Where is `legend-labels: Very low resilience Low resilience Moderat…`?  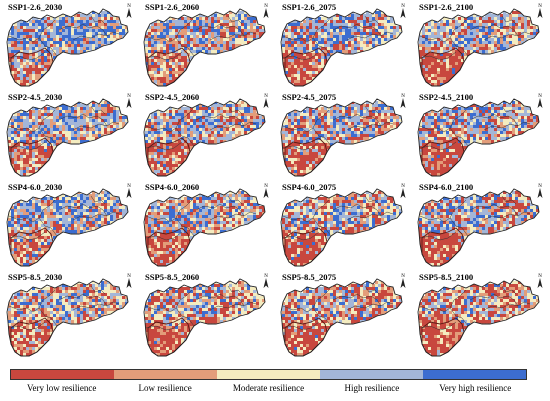 legend-labels: Very low resilience Low resilience Moderat… is located at coordinates (268, 390).